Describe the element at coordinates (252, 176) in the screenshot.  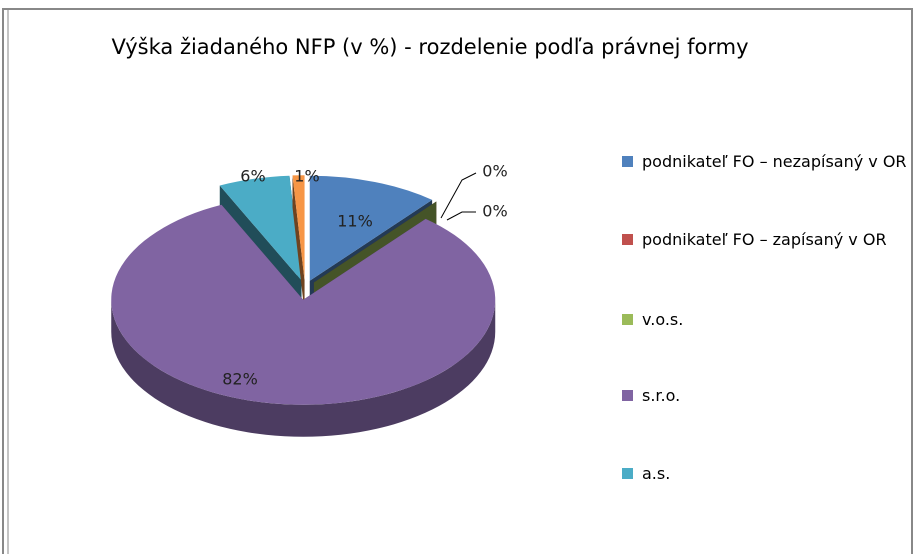
I see `data-label: 6%` at that location.